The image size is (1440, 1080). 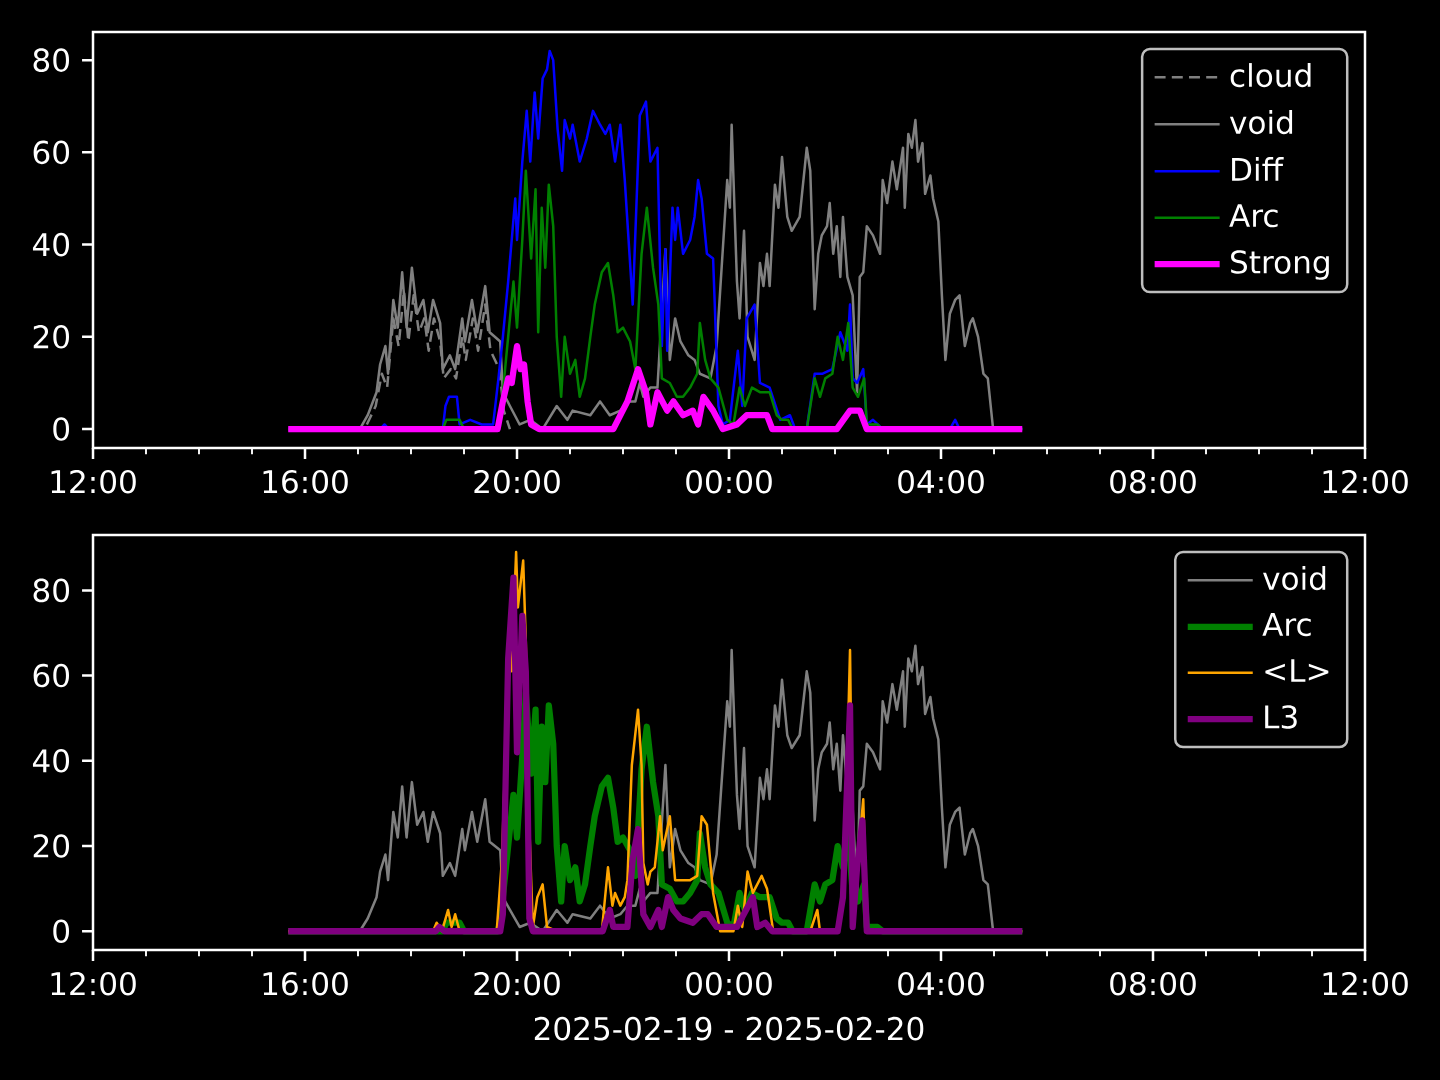 What do you see at coordinates (1281, 717) in the screenshot?
I see `legend-label: L3` at bounding box center [1281, 717].